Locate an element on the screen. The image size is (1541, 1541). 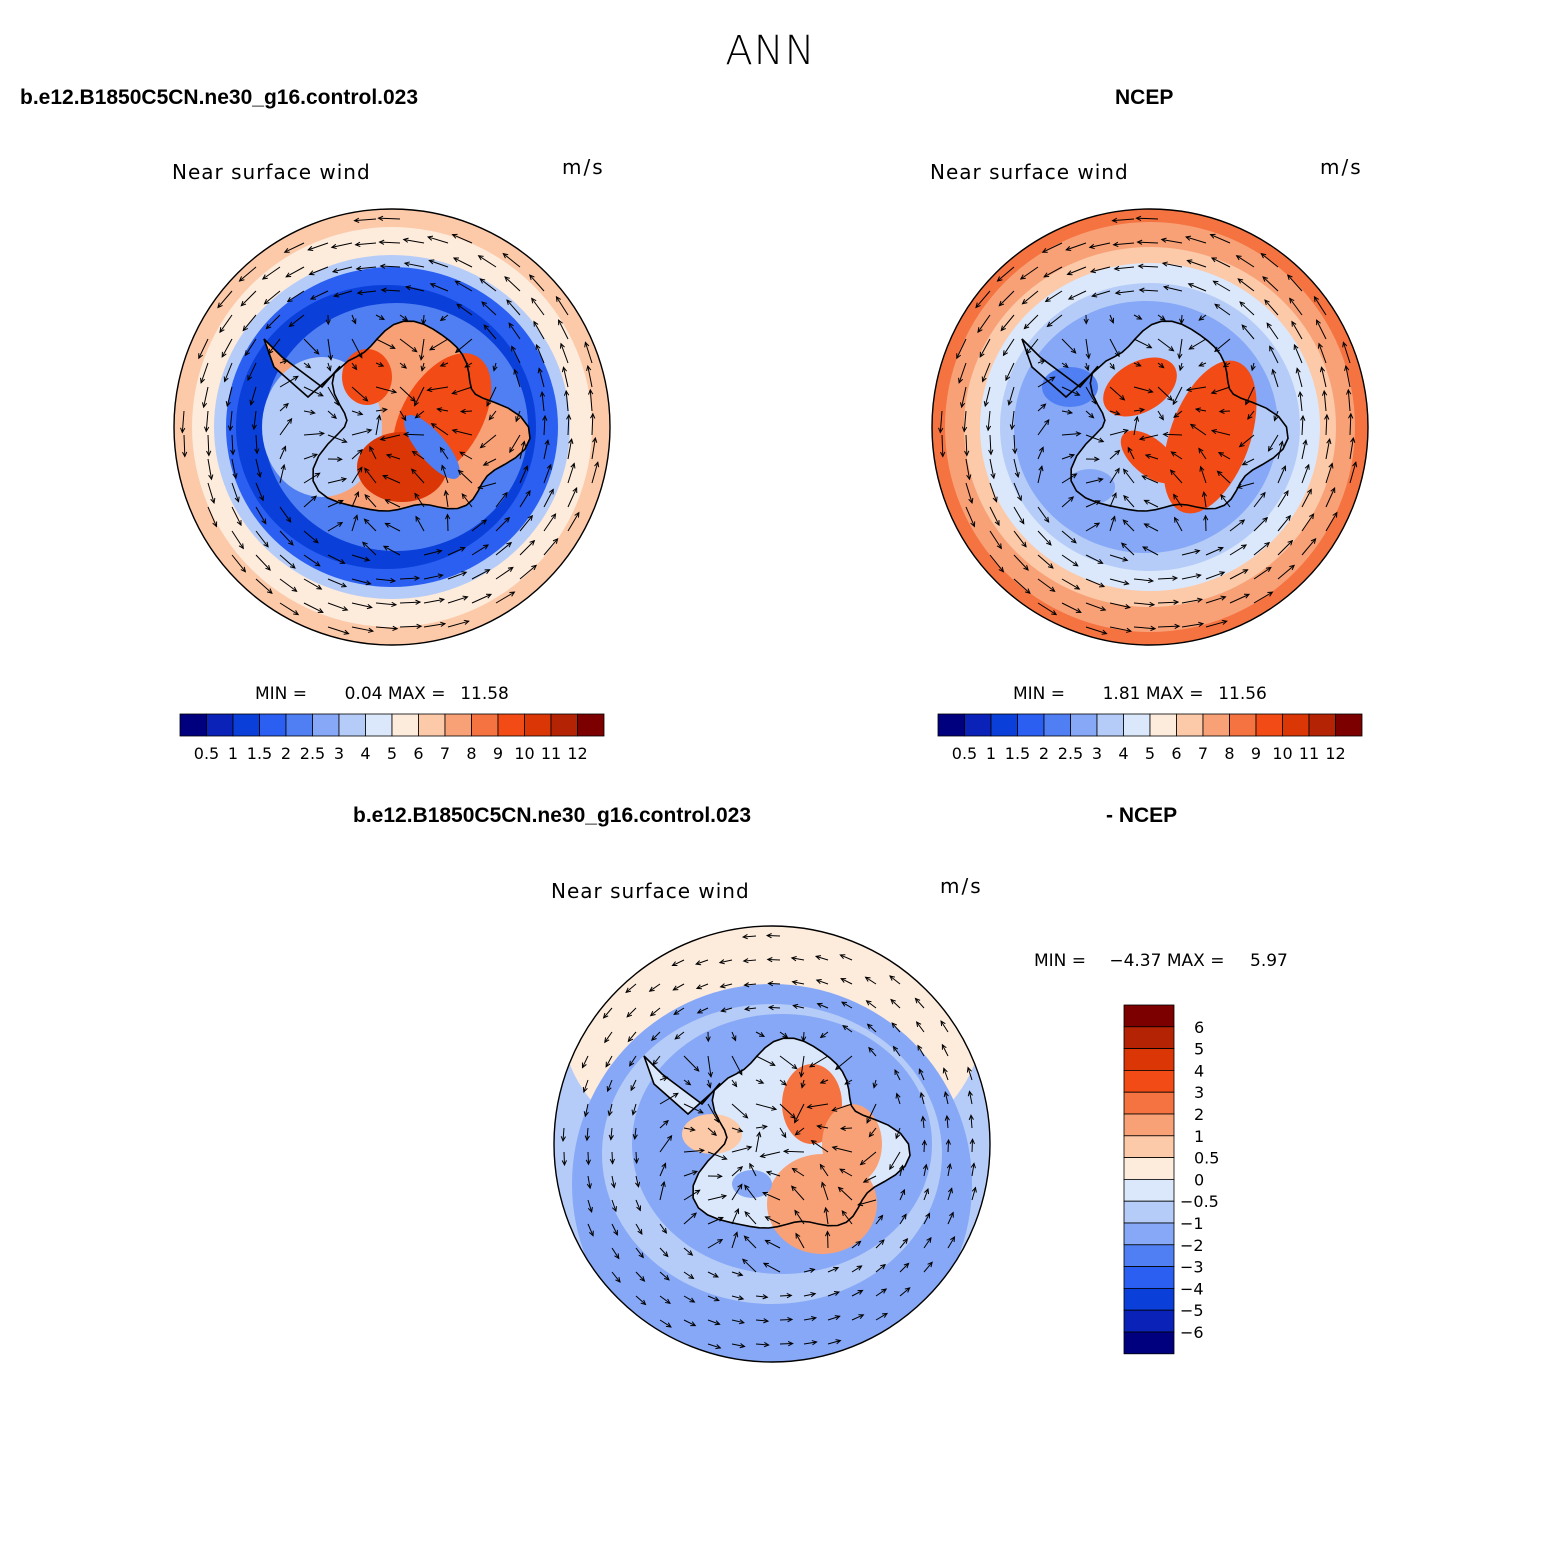
model-units: m/s is located at coordinates (583, 167).